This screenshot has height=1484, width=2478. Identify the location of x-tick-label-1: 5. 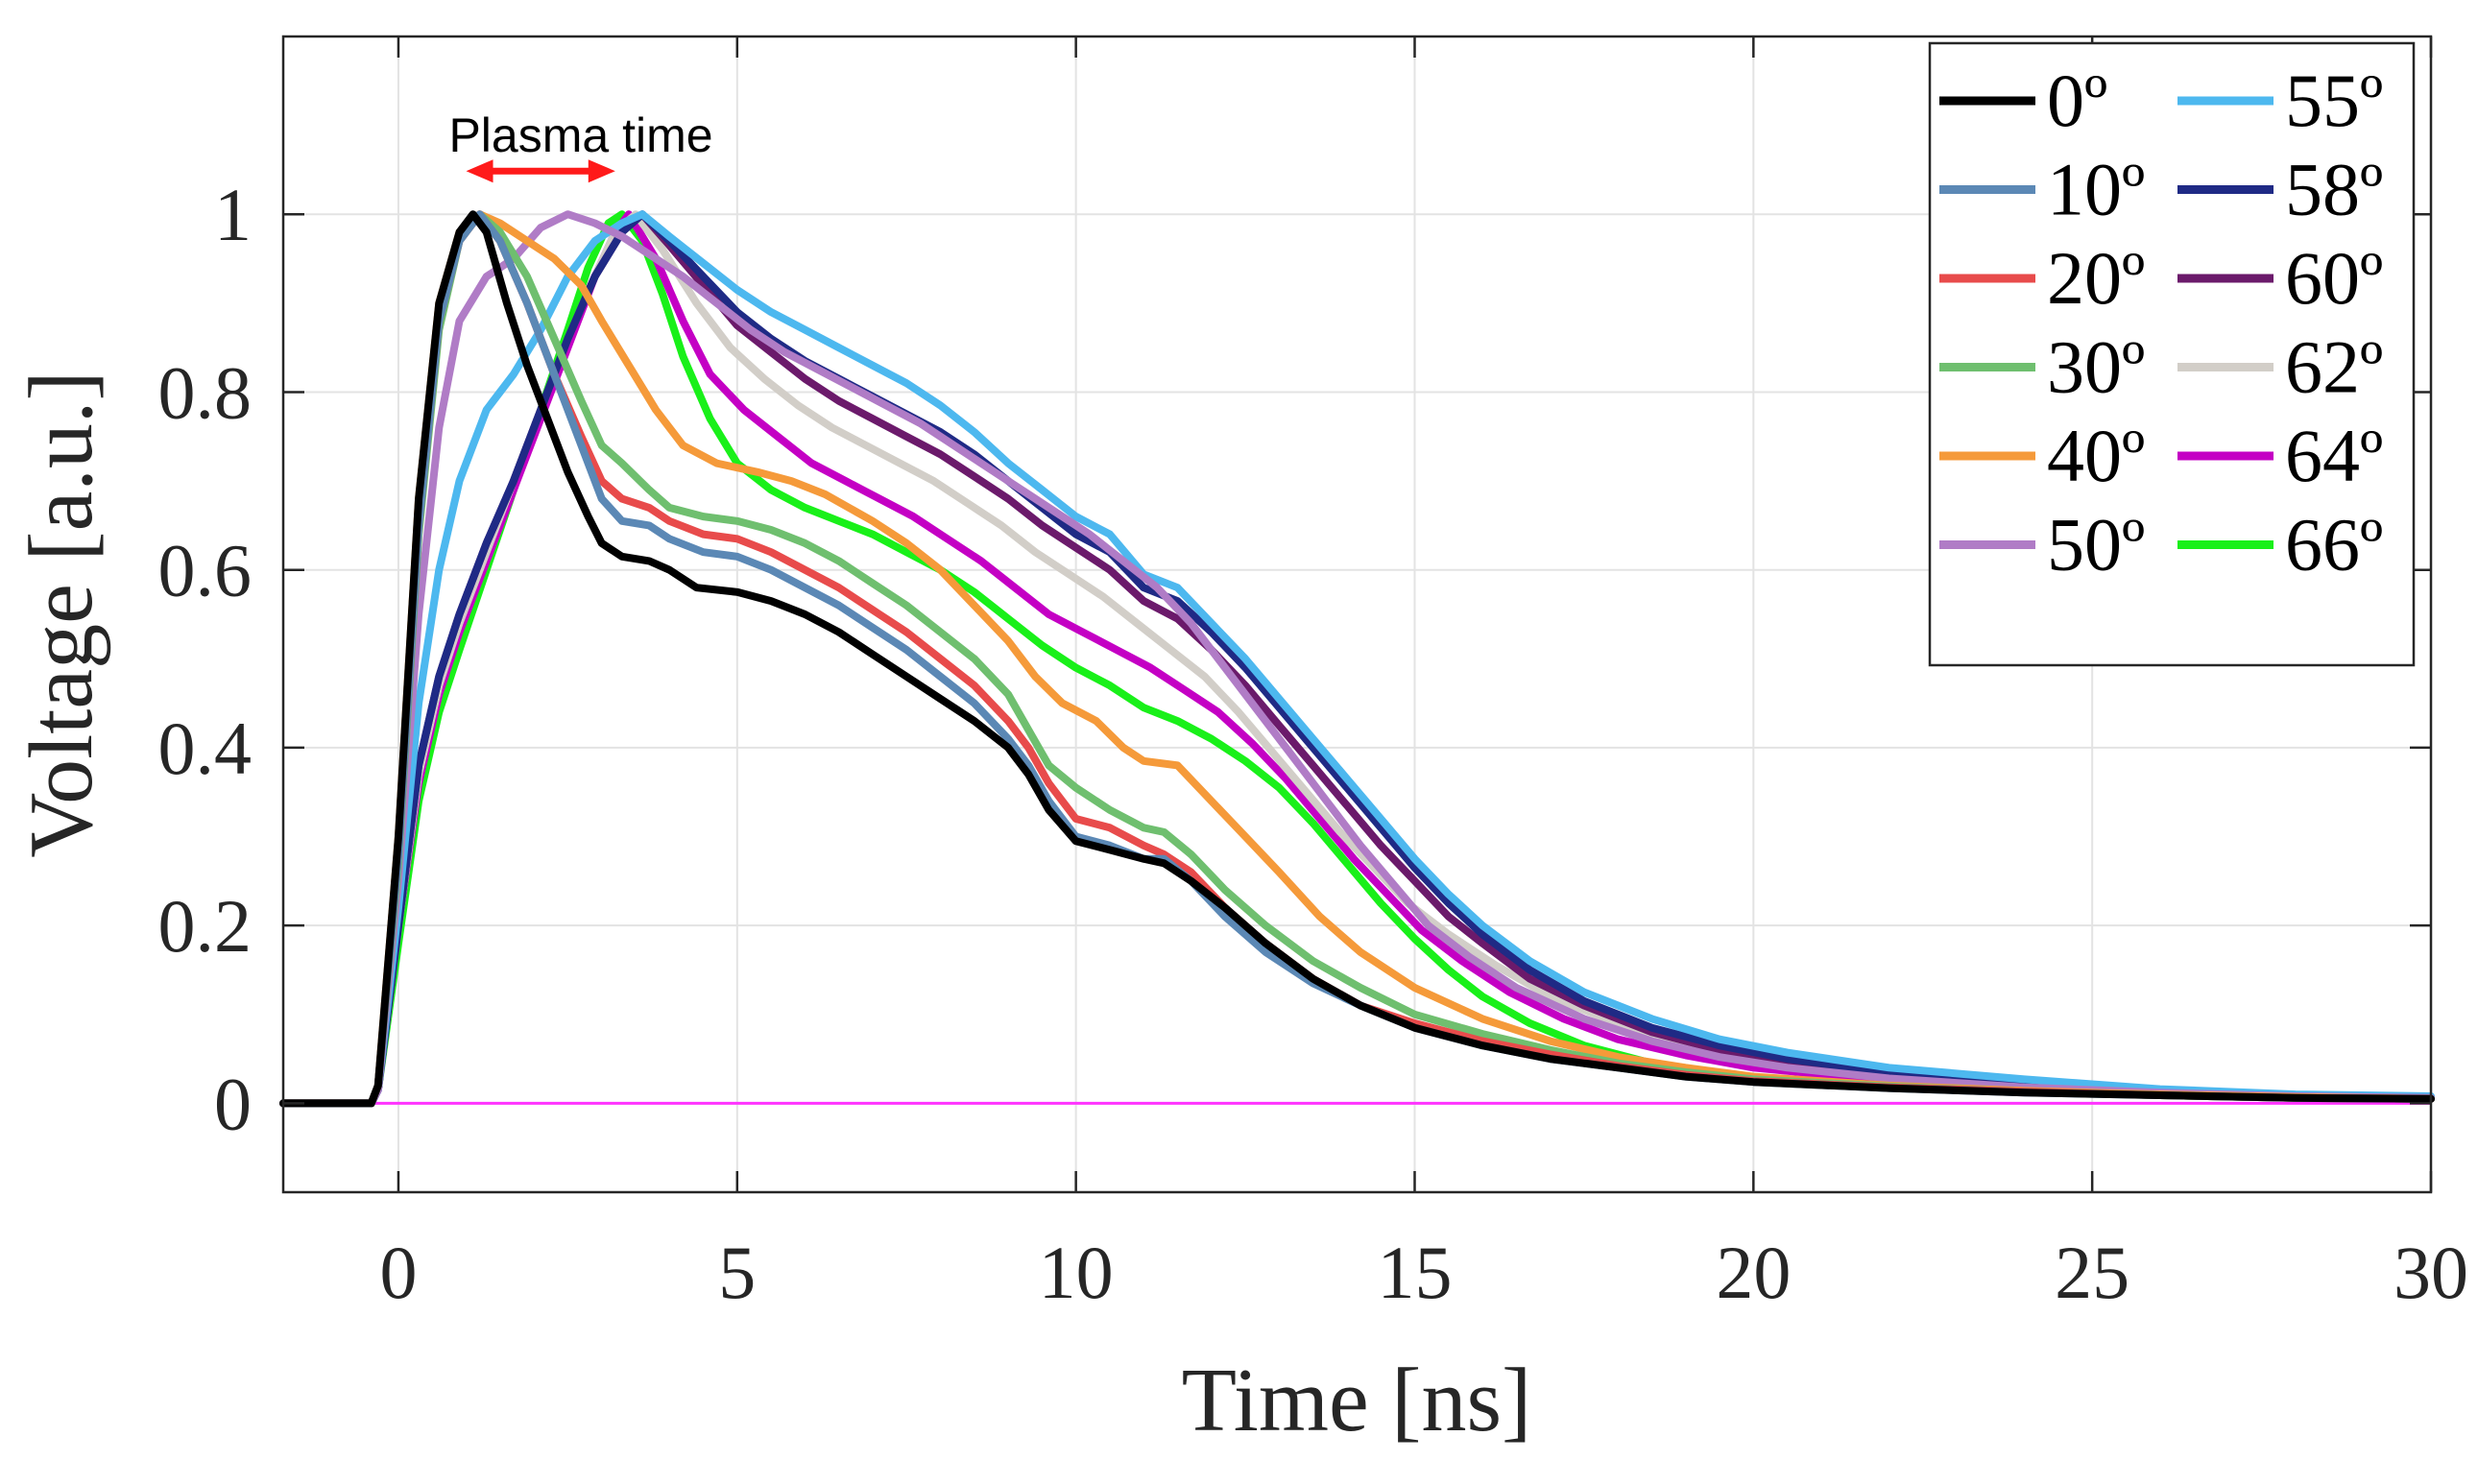
(737, 1272).